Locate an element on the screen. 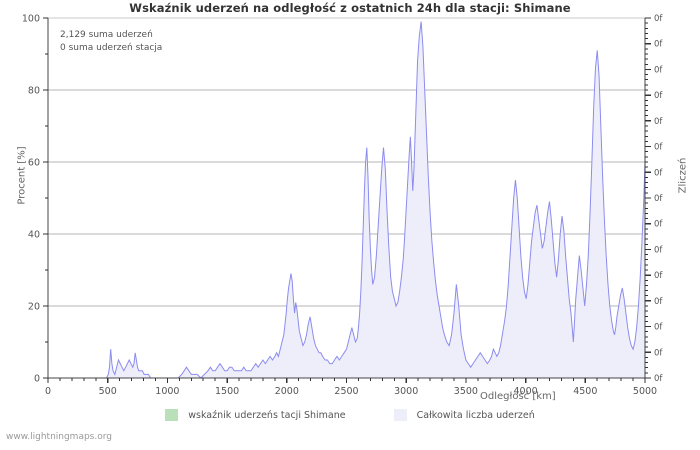 This screenshot has width=700, height=450. svg-text: 1500 is located at coordinates (227, 391).